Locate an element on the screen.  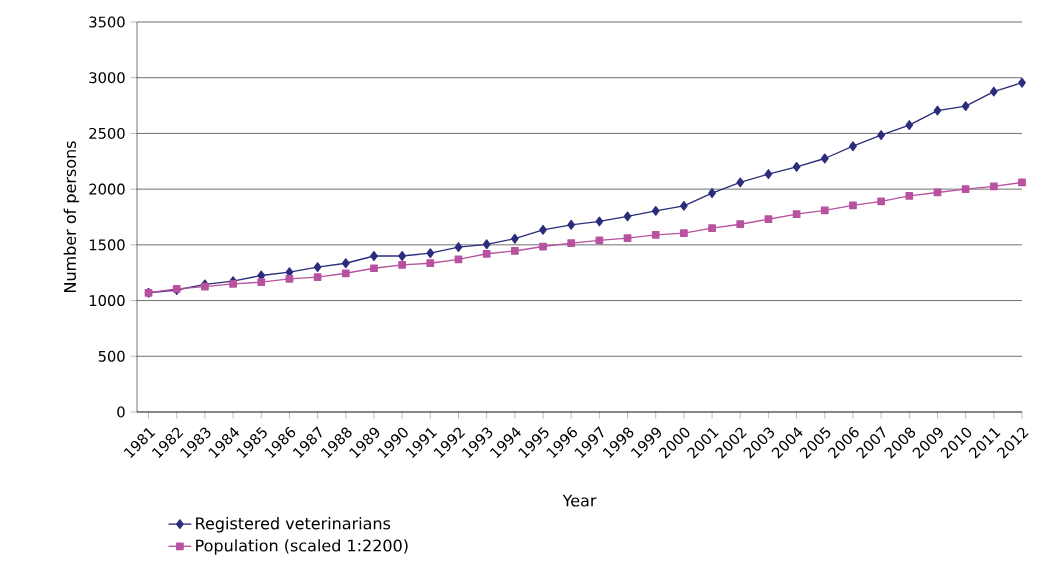
legend-label: Registered veterinarians is located at coordinates (293, 525).